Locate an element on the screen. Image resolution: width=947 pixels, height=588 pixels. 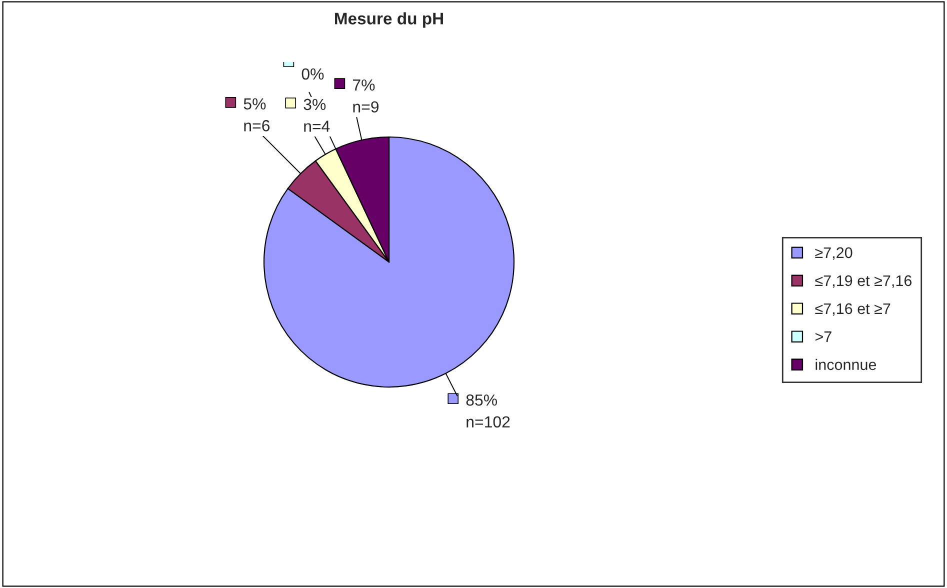
legend-label: ≤7,16 et ≥7 is located at coordinates (852, 309).